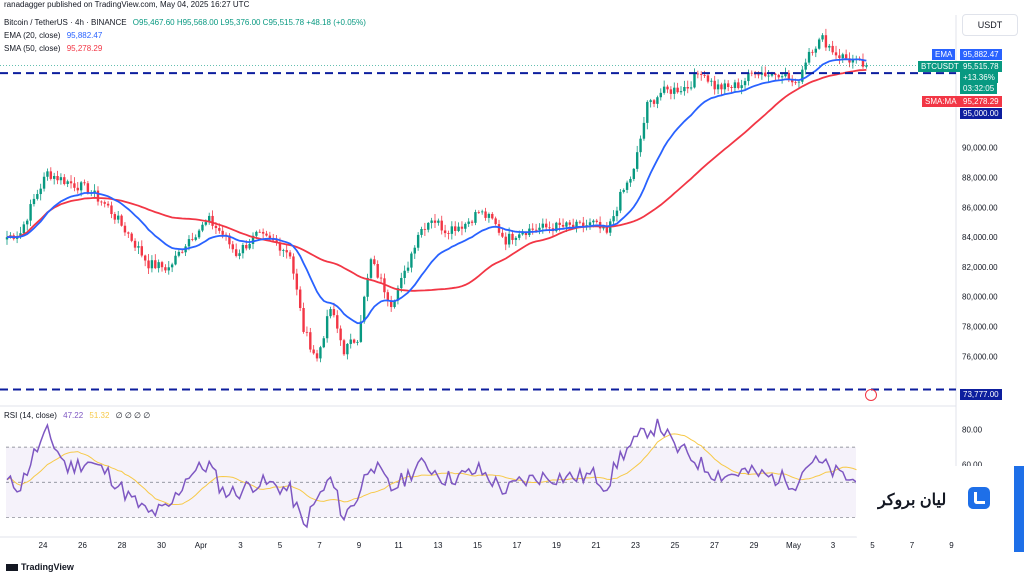  What do you see at coordinates (981, 394) in the screenshot?
I see `level-lower-tag: 73,777.00` at bounding box center [981, 394].